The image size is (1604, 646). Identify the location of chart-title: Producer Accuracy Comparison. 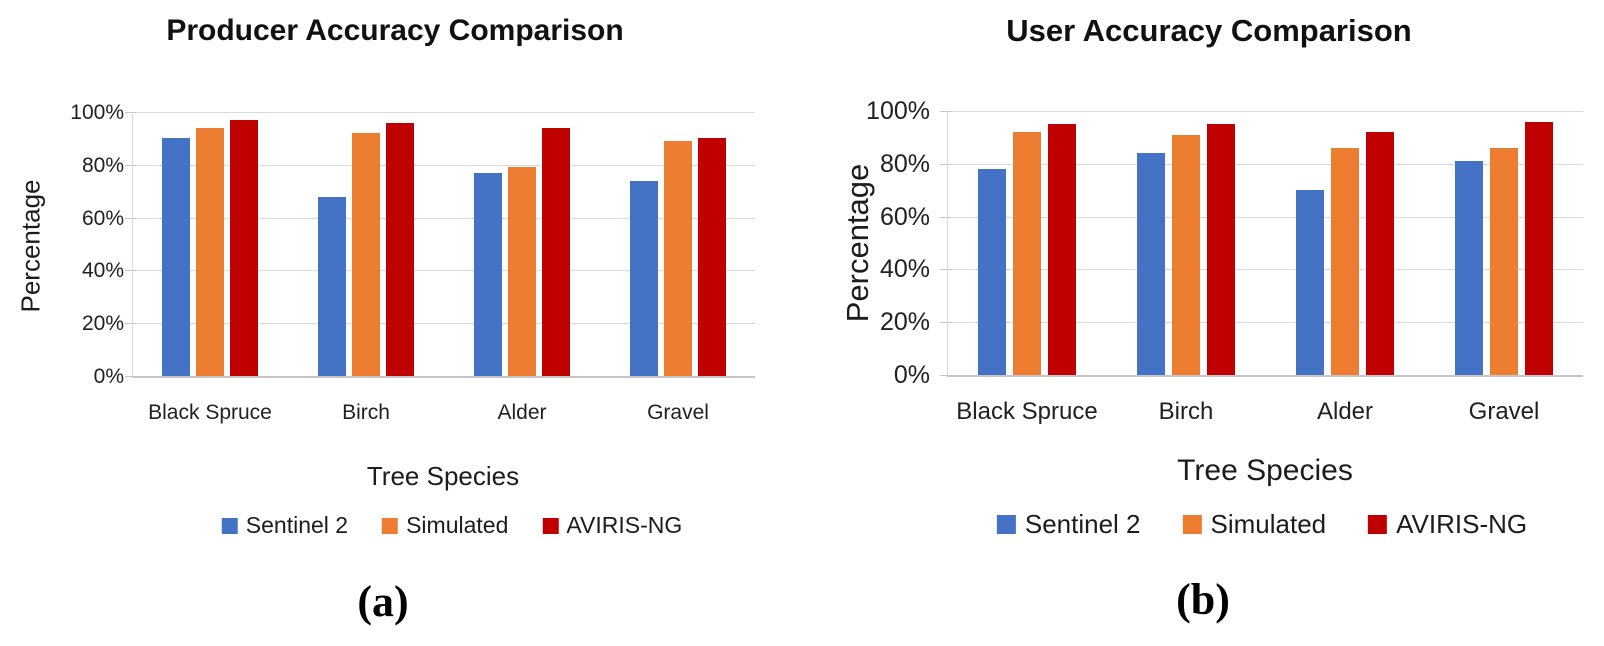
(395, 30).